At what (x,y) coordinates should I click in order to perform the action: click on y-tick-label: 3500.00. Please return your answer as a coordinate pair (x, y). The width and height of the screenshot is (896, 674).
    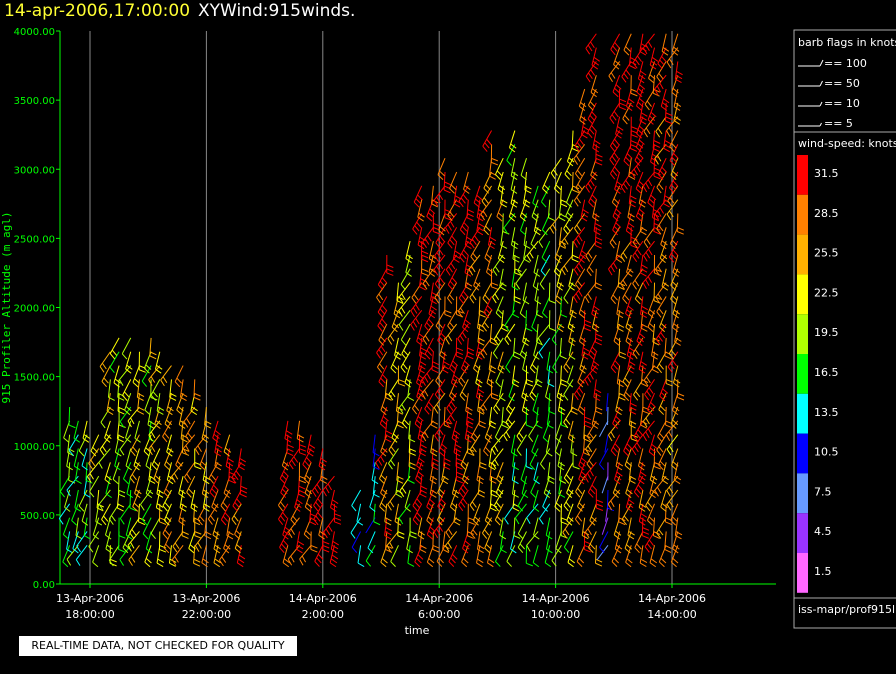
    Looking at the image, I should click on (34, 101).